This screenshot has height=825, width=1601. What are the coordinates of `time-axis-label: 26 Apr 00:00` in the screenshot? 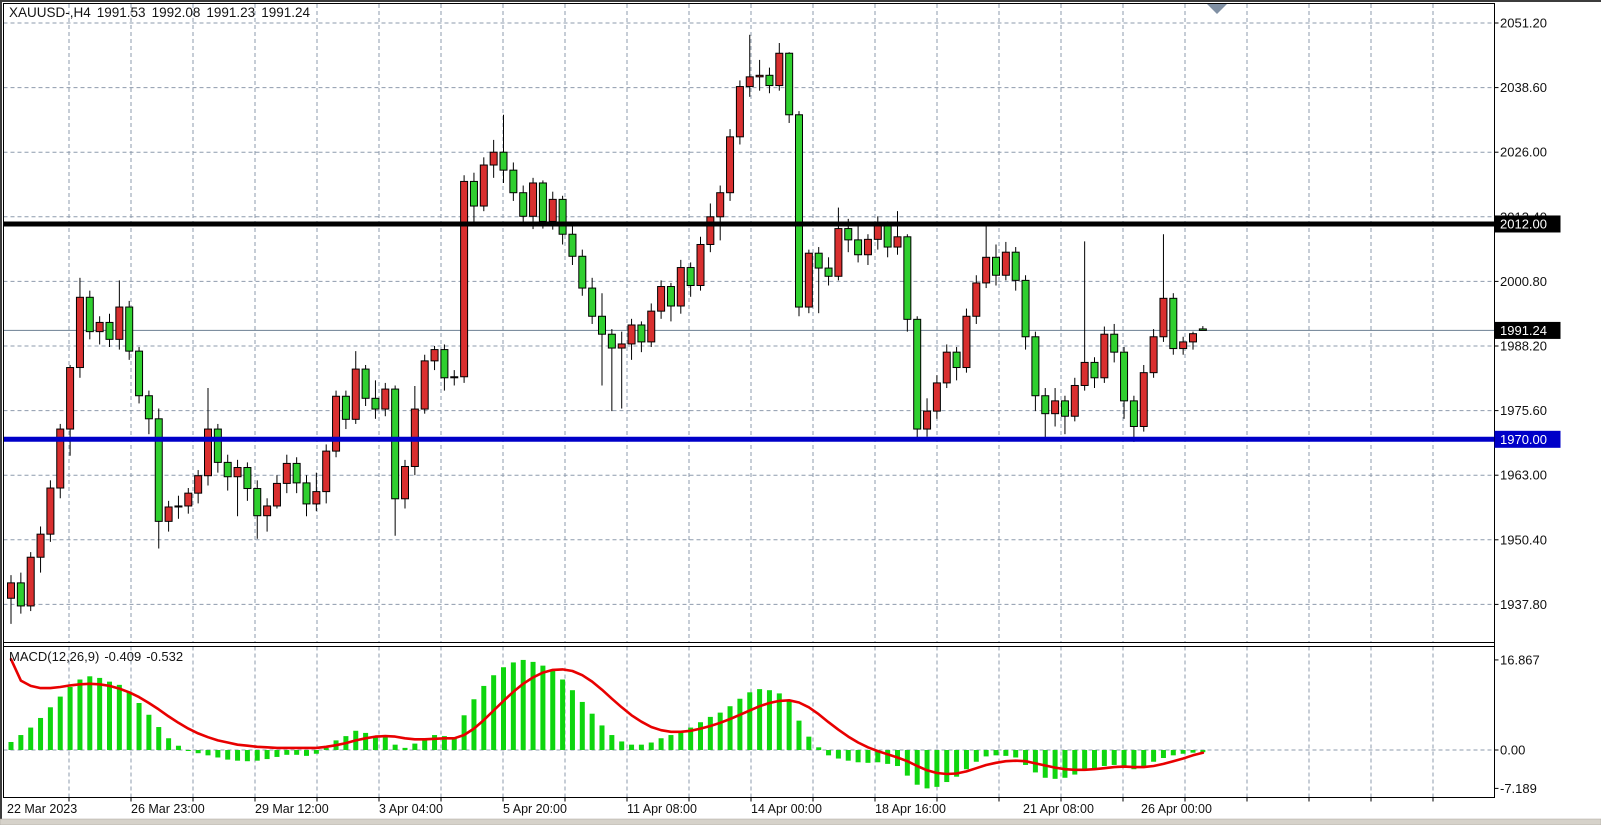 It's located at (1176, 809).